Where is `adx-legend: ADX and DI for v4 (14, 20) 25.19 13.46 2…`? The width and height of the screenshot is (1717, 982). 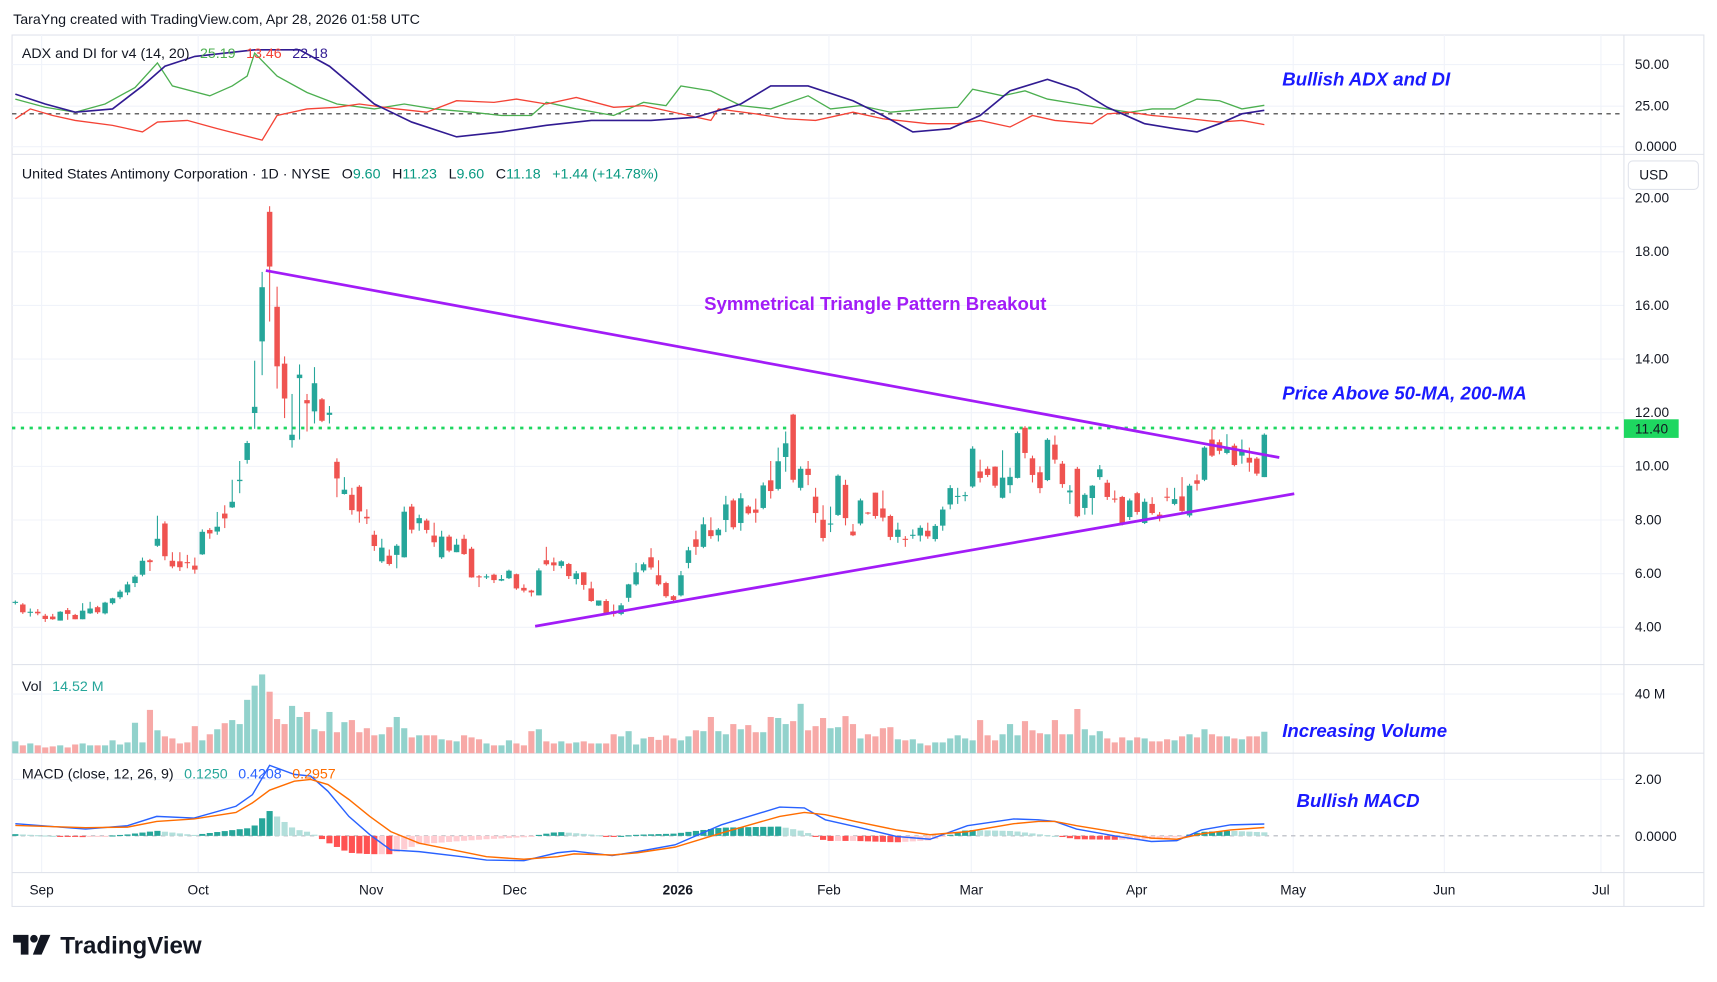
adx-legend: ADX and DI for v4 (14, 20) 25.19 13.46 2… is located at coordinates (175, 54).